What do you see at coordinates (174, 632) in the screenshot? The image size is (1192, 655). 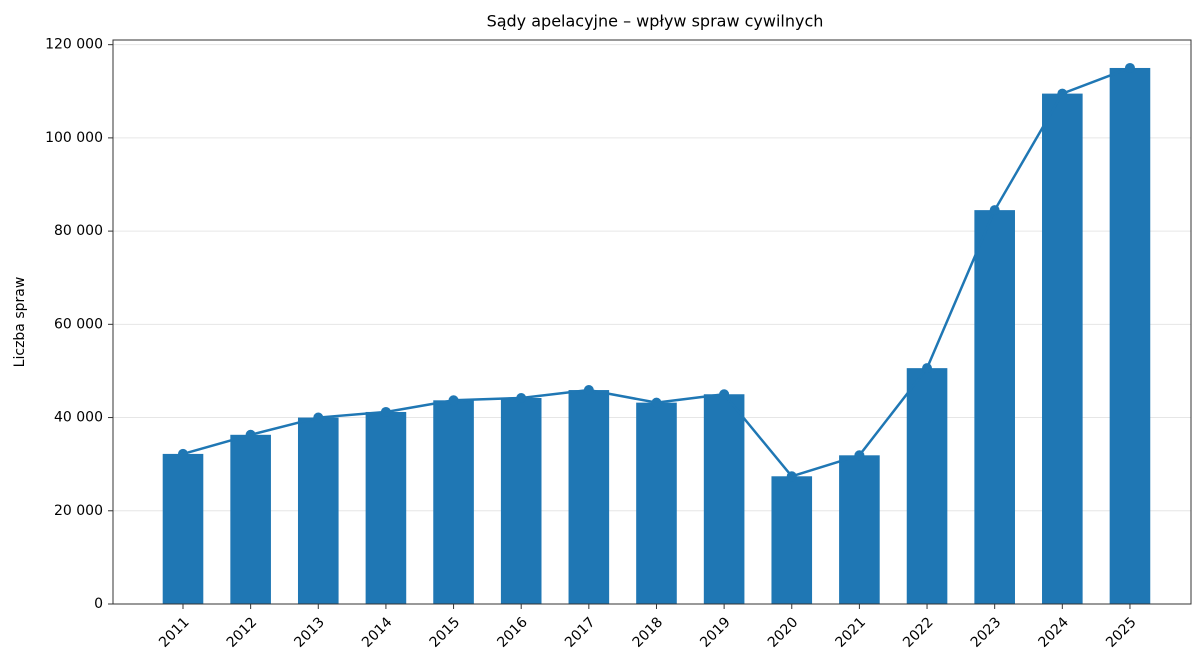 I see `x-tick-label: 2011` at bounding box center [174, 632].